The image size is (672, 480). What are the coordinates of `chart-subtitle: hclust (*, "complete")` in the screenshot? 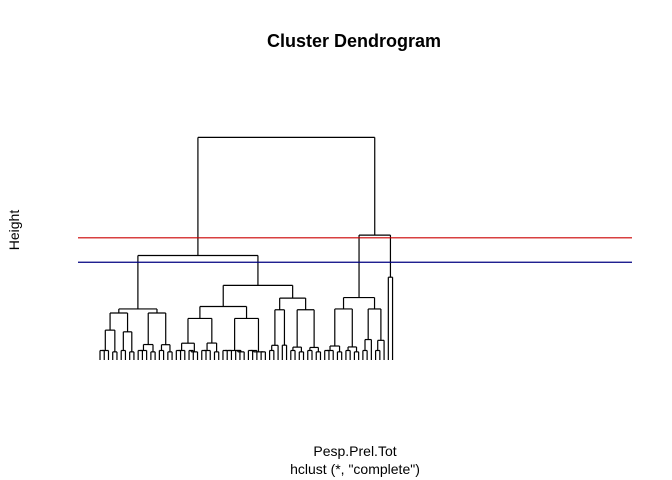 It's located at (355, 469).